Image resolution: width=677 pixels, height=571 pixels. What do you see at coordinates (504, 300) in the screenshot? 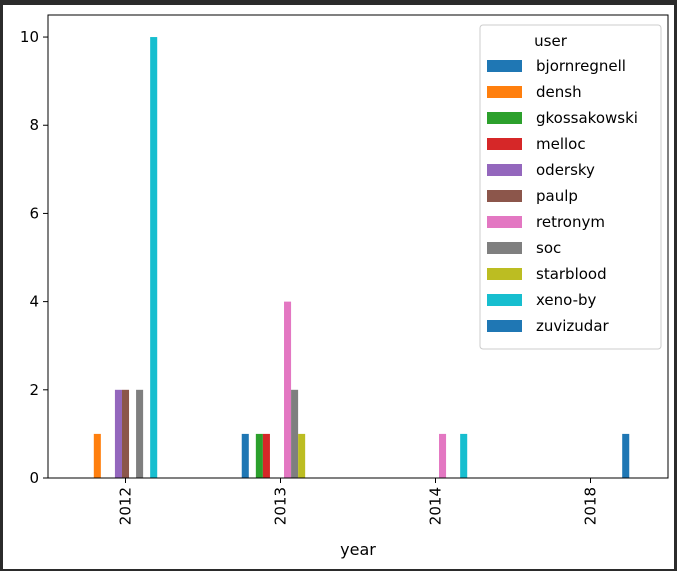
I see `legend-swatch-xeno-by` at bounding box center [504, 300].